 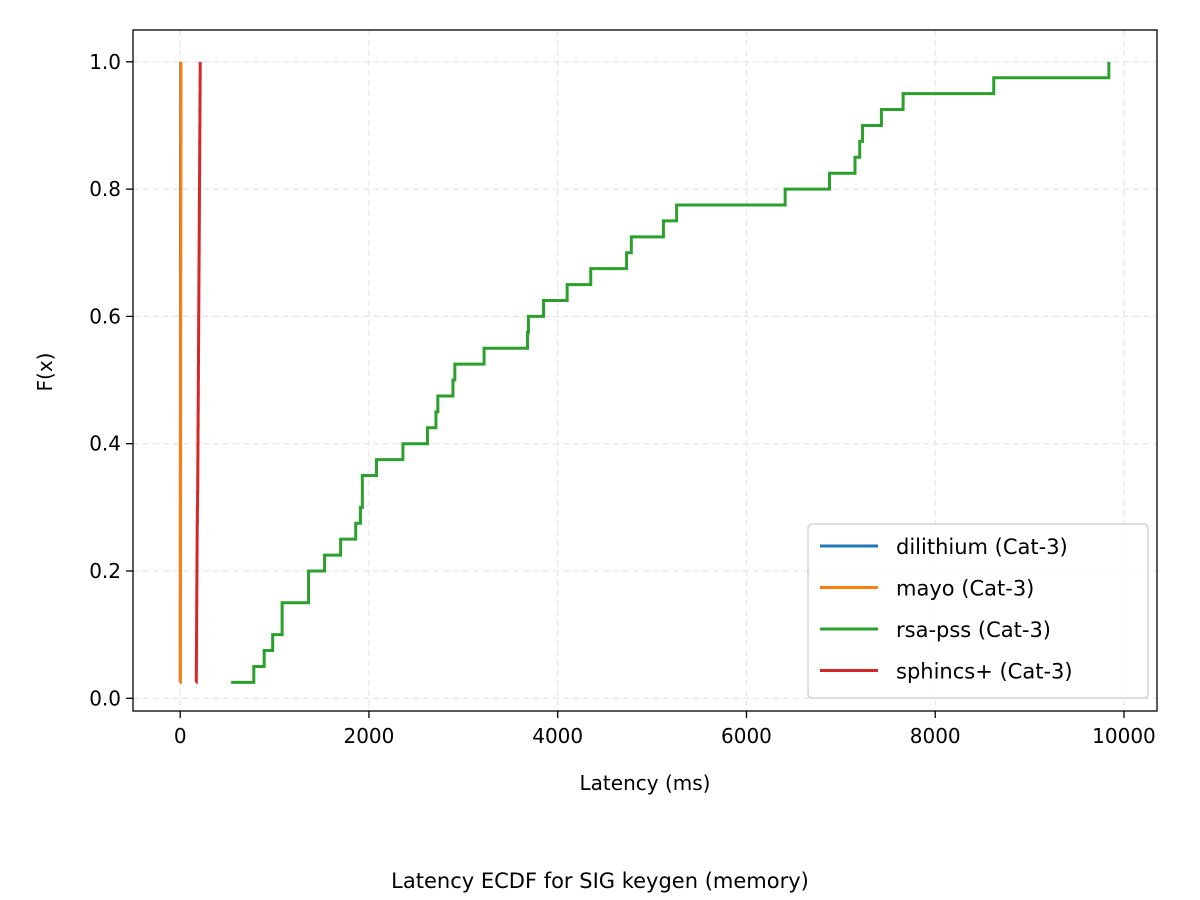 I want to click on y-tick-label: 0.2, so click(x=105, y=571).